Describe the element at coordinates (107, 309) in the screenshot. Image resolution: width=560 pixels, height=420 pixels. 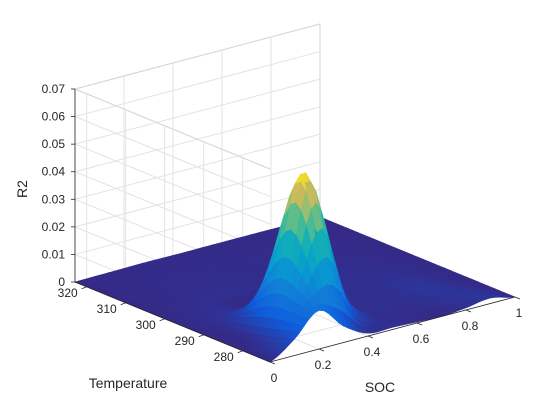
I see `y-tick-label: 310` at that location.